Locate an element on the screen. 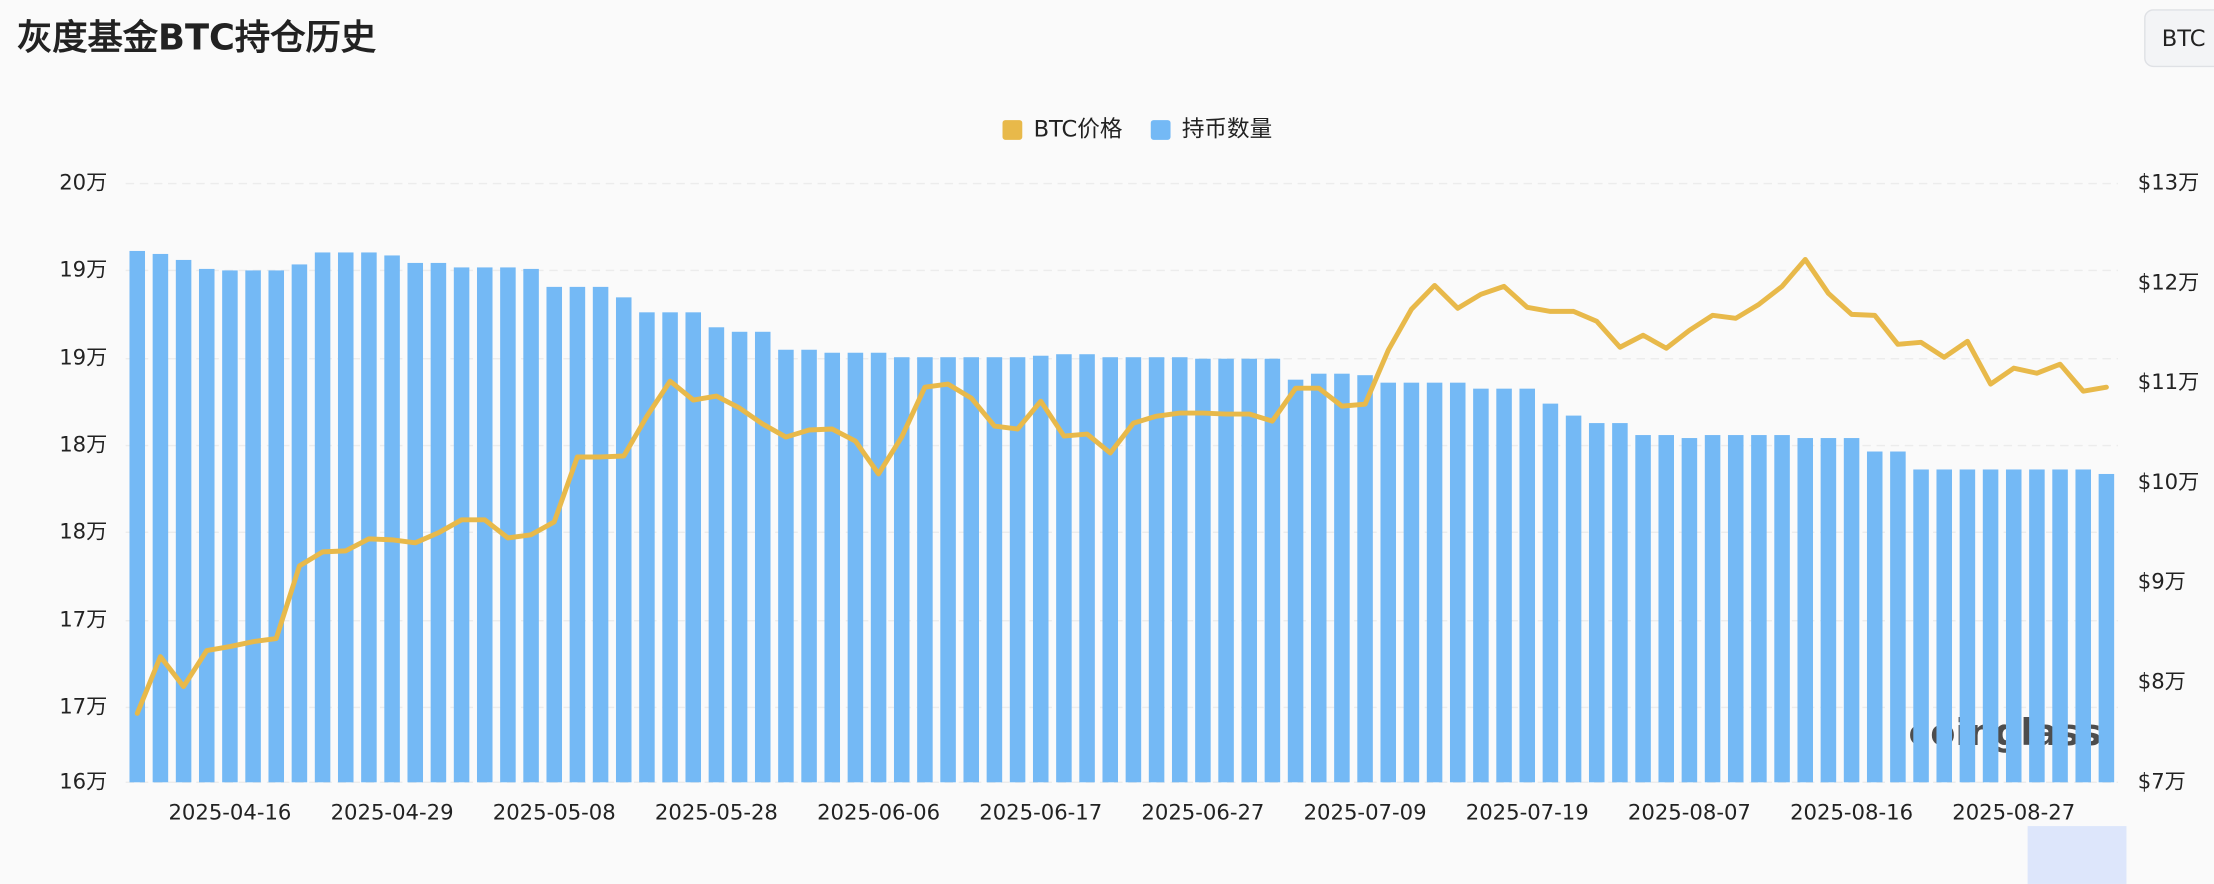 The image size is (2214, 884). y-tick-label: 20万 is located at coordinates (83, 182).